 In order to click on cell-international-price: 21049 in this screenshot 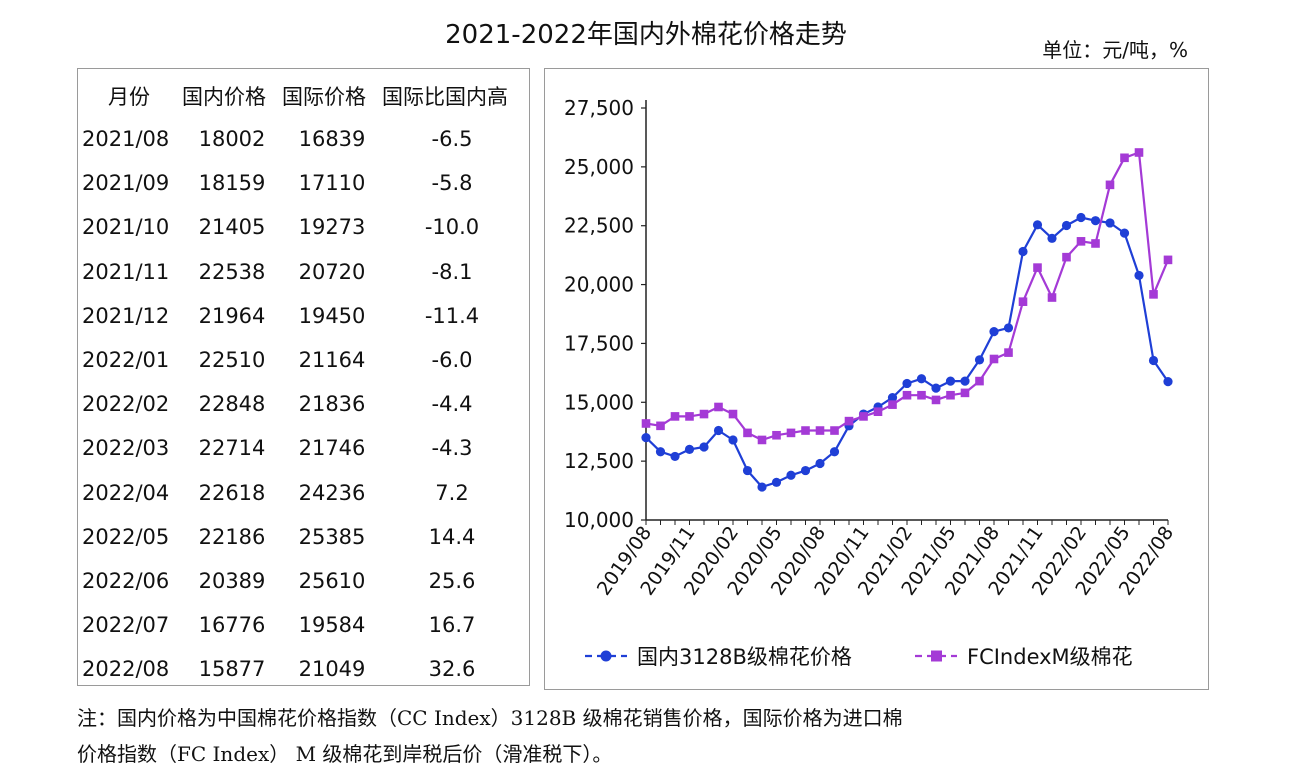, I will do `click(332, 669)`.